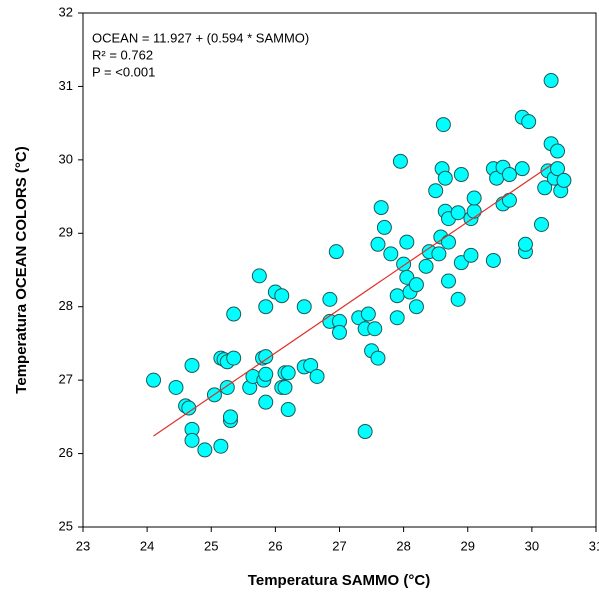 This screenshot has width=599, height=597. What do you see at coordinates (66, 11) in the screenshot?
I see `y-tick-label: 32` at bounding box center [66, 11].